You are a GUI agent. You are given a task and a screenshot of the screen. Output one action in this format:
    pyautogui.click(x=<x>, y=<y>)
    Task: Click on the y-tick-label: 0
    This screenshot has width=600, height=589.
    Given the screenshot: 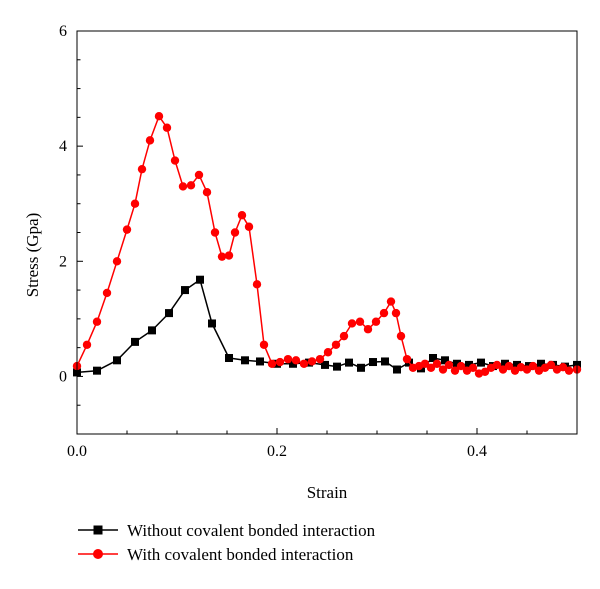 What is the action you would take?
    pyautogui.click(x=63, y=376)
    